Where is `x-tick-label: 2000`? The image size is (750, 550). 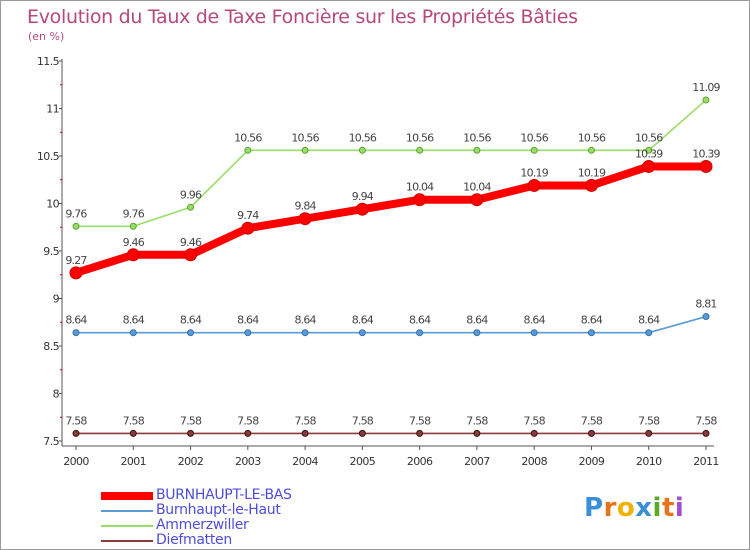
x-tick-label: 2000 is located at coordinates (76, 461).